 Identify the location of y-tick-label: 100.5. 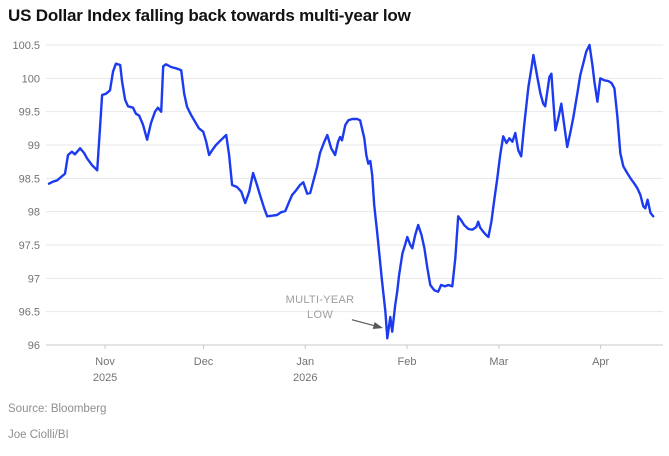
(26, 46).